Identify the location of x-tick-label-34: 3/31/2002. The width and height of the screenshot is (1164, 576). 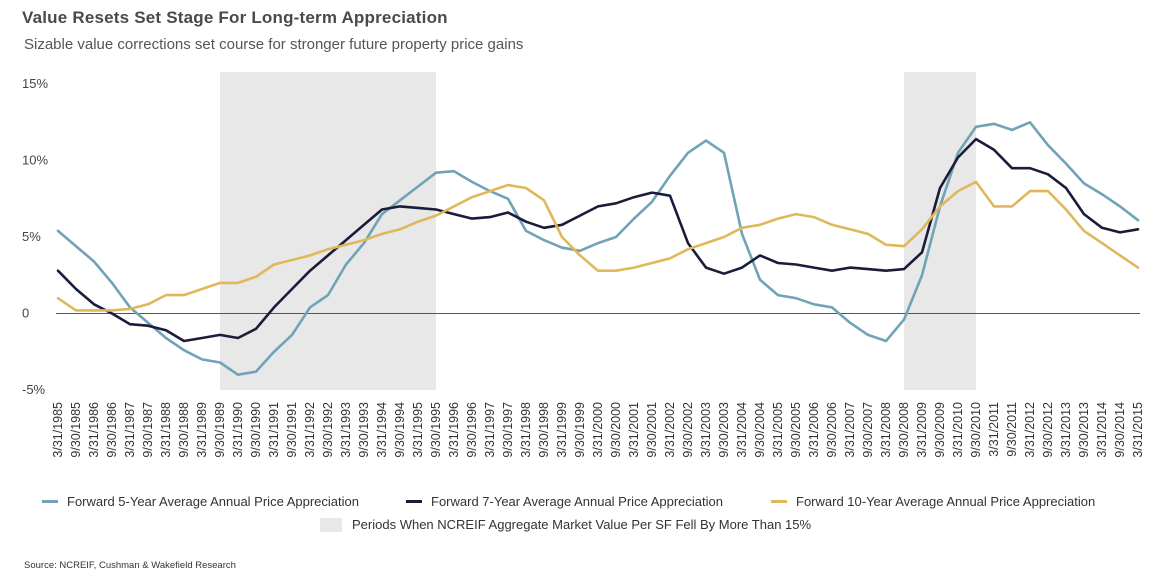
(670, 430).